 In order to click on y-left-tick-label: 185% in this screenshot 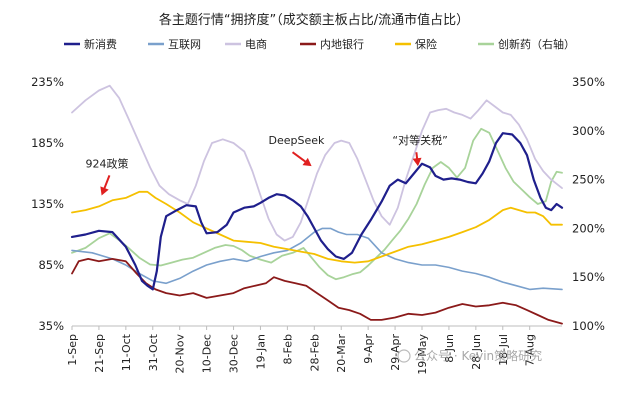, I will do `click(47, 143)`.